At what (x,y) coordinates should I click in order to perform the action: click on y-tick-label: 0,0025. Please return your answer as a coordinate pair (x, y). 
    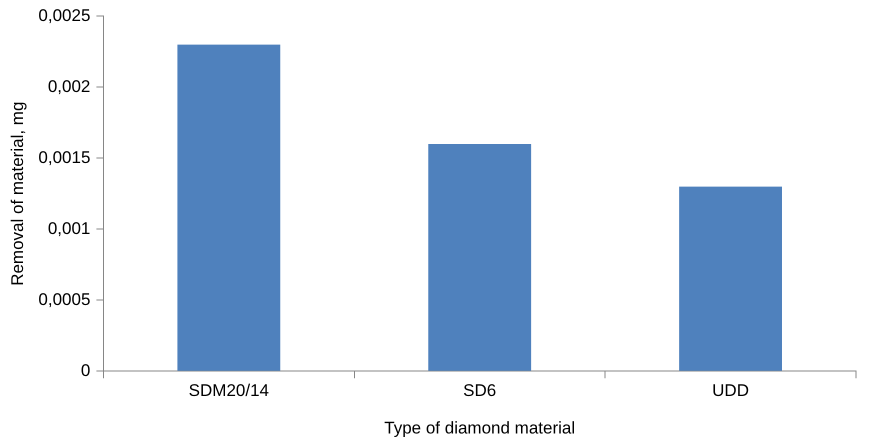
    Looking at the image, I should click on (64, 15).